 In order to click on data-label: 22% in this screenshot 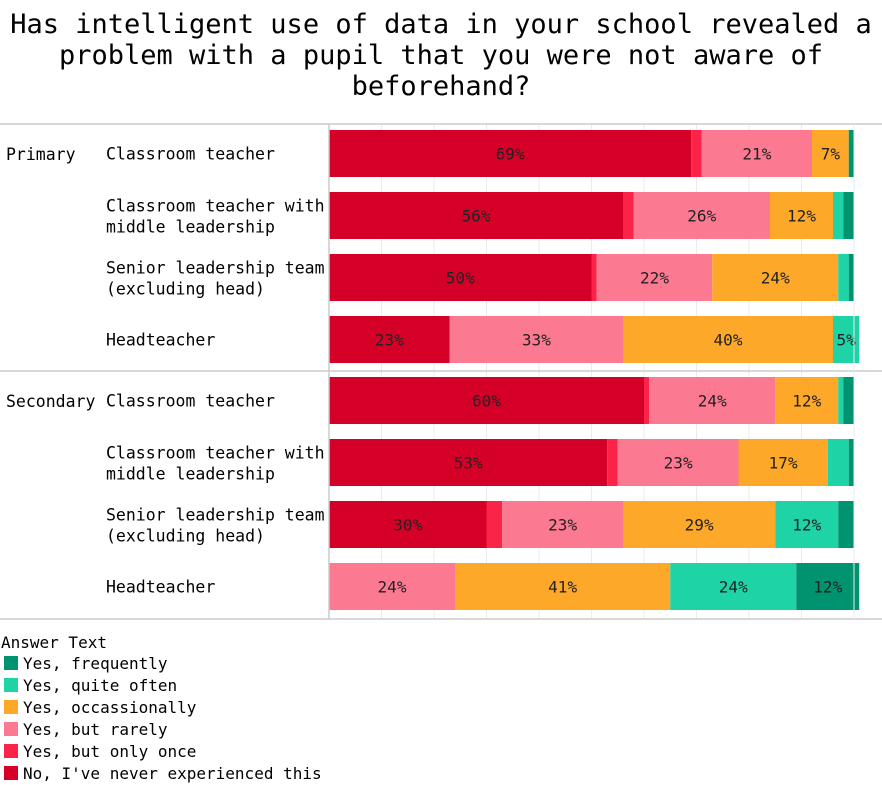, I will do `click(654, 278)`.